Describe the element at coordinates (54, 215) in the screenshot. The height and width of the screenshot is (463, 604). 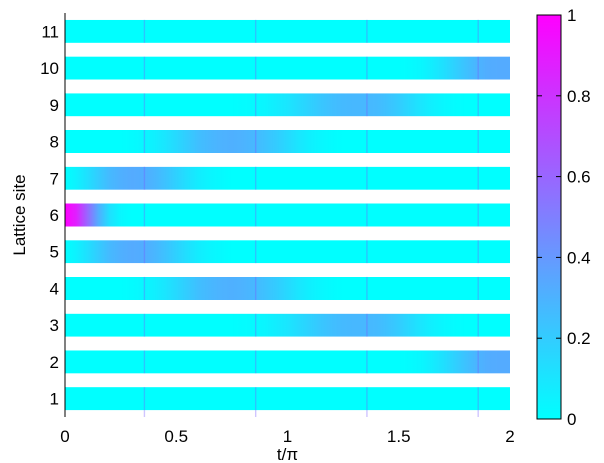
I see `y-tick-label: 6` at that location.